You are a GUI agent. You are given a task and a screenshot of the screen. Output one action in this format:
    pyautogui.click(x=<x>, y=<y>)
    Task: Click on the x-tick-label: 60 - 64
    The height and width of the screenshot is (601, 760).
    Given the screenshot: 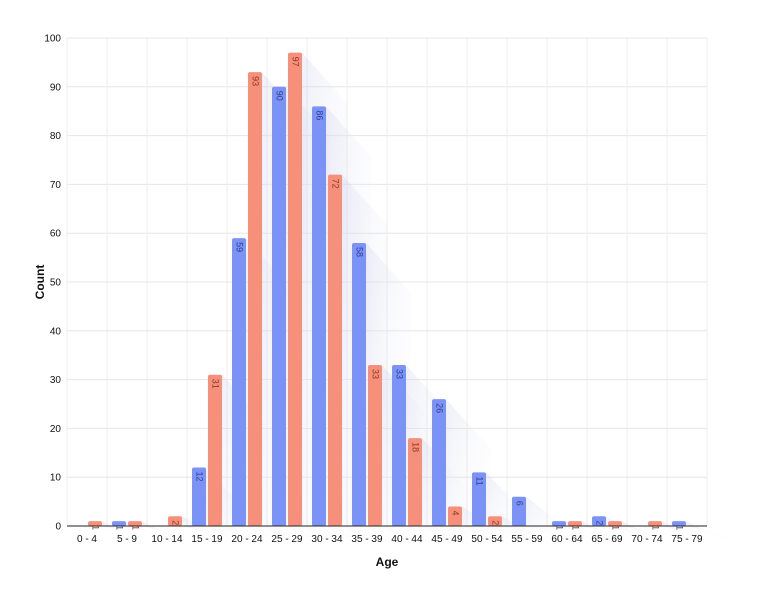 What is the action you would take?
    pyautogui.click(x=567, y=539)
    